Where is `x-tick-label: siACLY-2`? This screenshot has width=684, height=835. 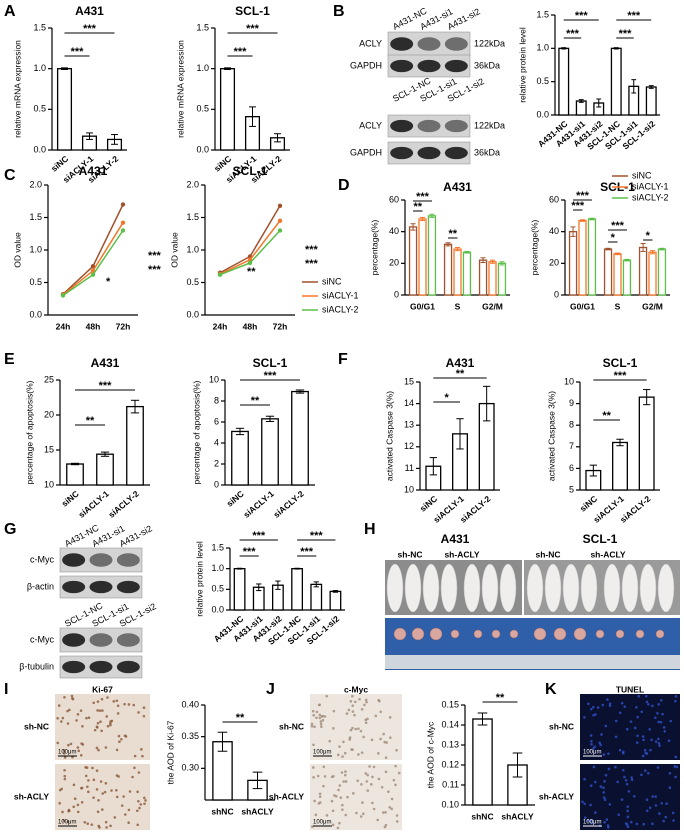
x-tick-label: siACLY-2 is located at coordinates (288, 503).